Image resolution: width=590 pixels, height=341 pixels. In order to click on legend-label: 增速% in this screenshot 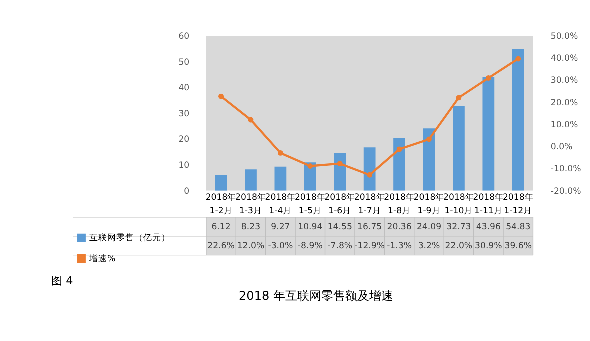, I will do `click(102, 258)`.